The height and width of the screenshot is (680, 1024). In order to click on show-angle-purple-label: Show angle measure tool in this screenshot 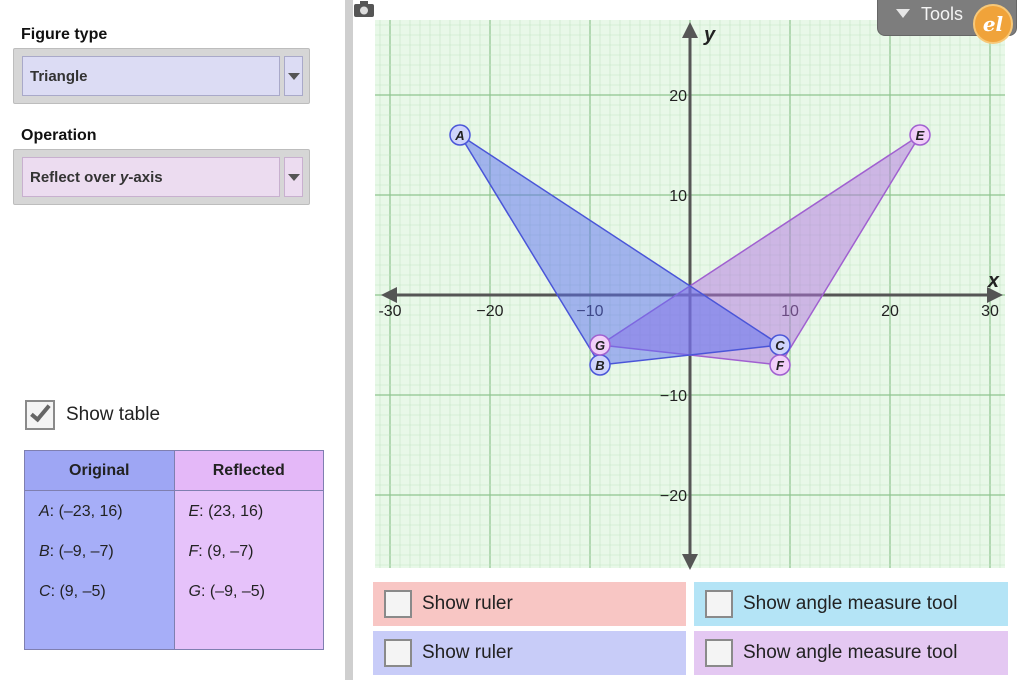, I will do `click(850, 652)`.